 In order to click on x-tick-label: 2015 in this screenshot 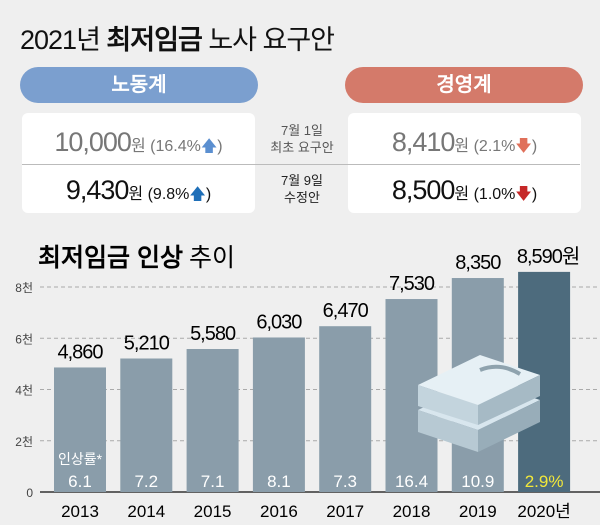, I will do `click(213, 511)`.